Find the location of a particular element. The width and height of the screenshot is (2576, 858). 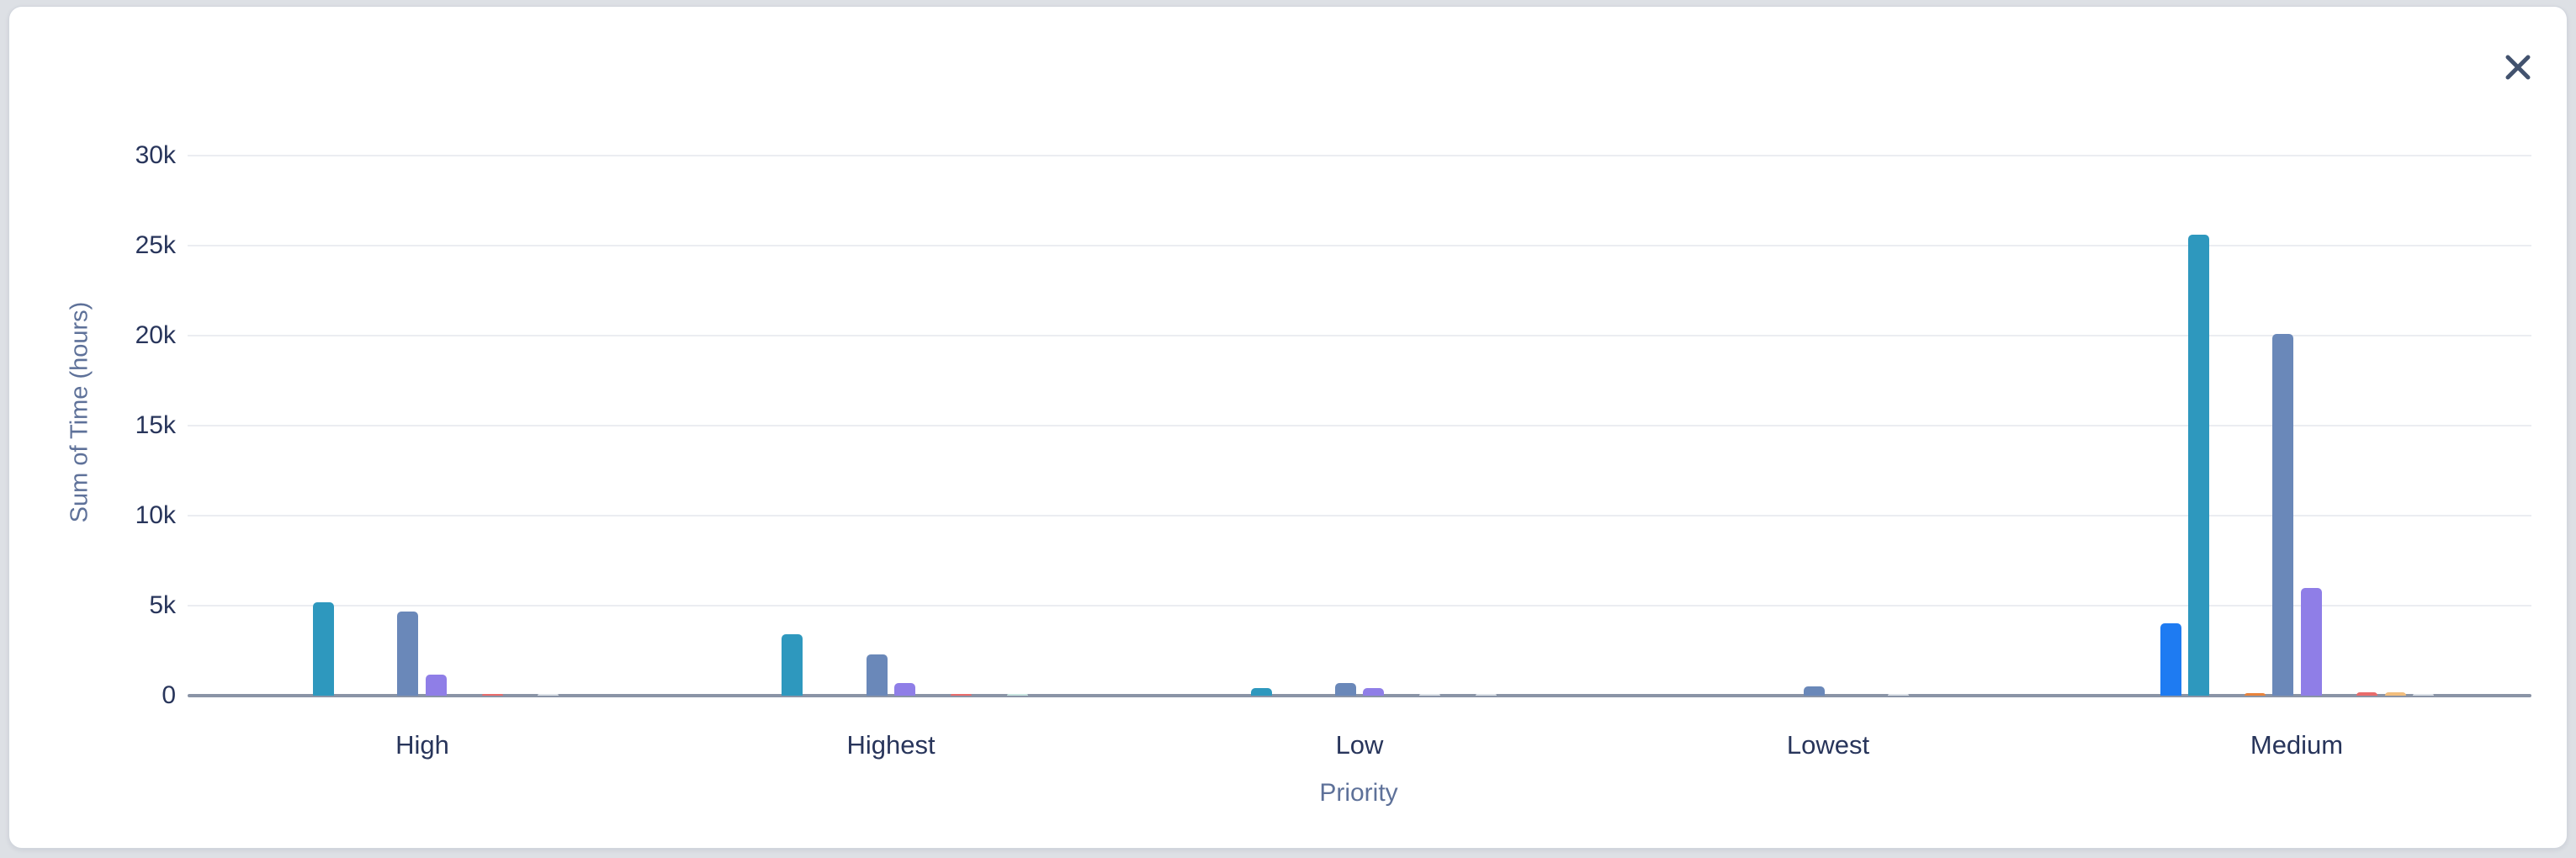

close-icon is located at coordinates (2518, 67).